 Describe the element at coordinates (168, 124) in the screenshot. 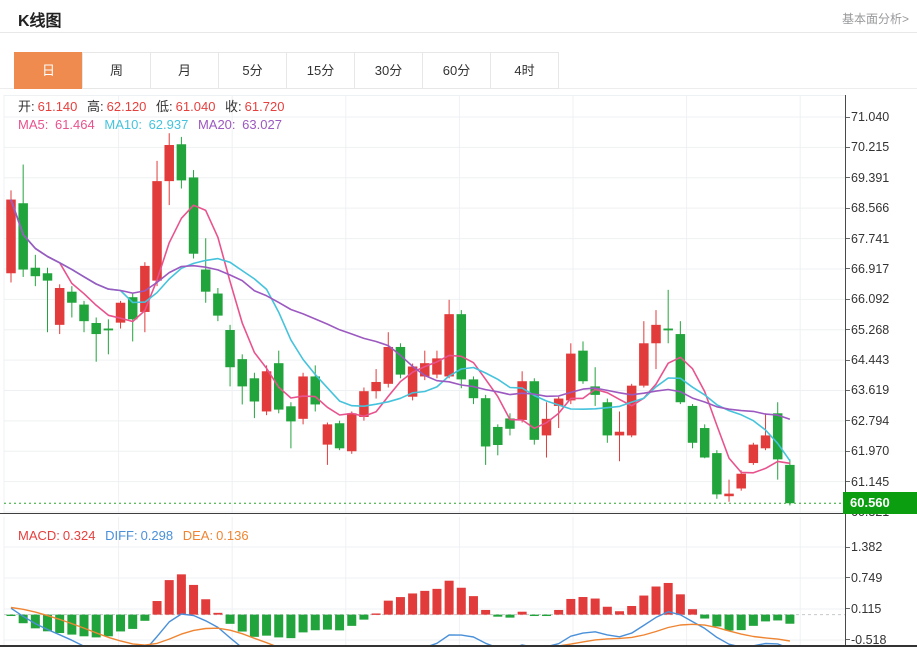

I see `ma10-value: 62.937` at that location.